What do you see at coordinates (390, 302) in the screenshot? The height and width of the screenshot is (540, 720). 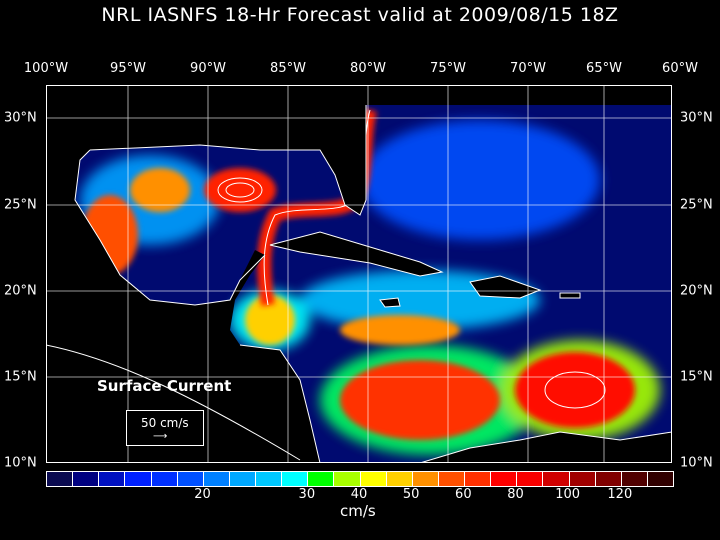 I see `jamaica` at bounding box center [390, 302].